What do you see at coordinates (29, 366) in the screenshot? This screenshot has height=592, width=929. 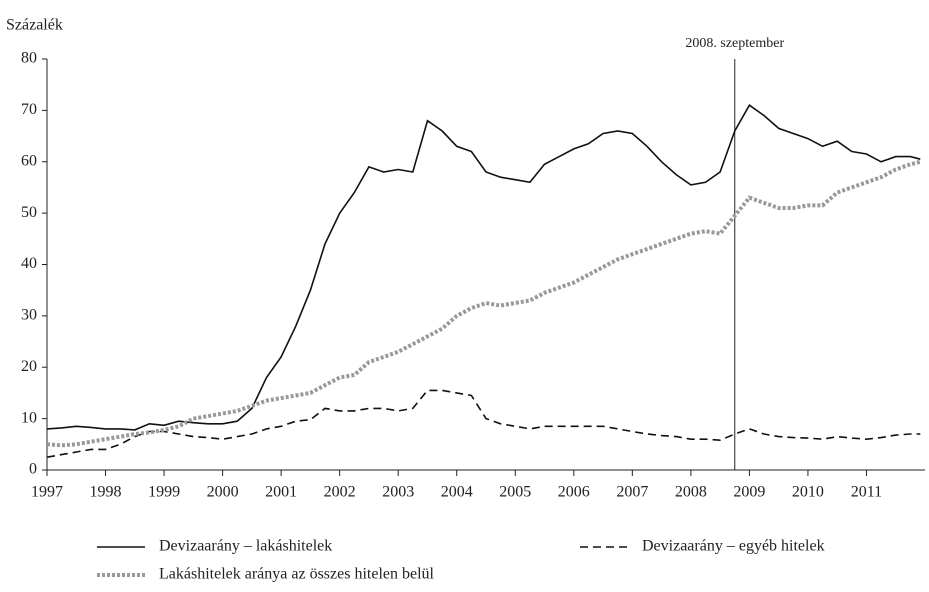 I see `y-tick-label: 20` at bounding box center [29, 366].